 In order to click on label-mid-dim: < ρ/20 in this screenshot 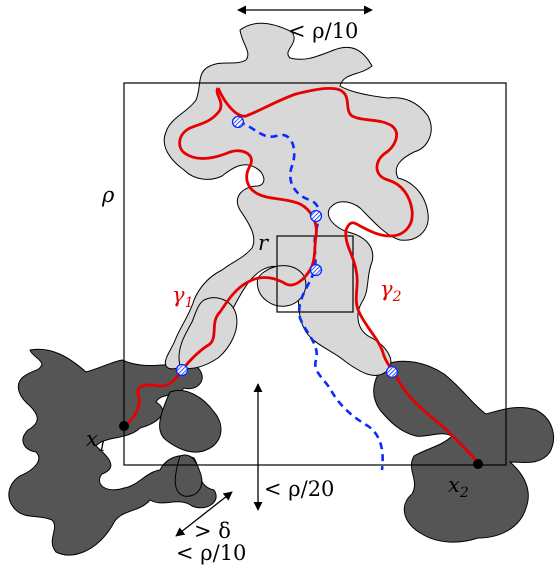, I will do `click(299, 489)`.